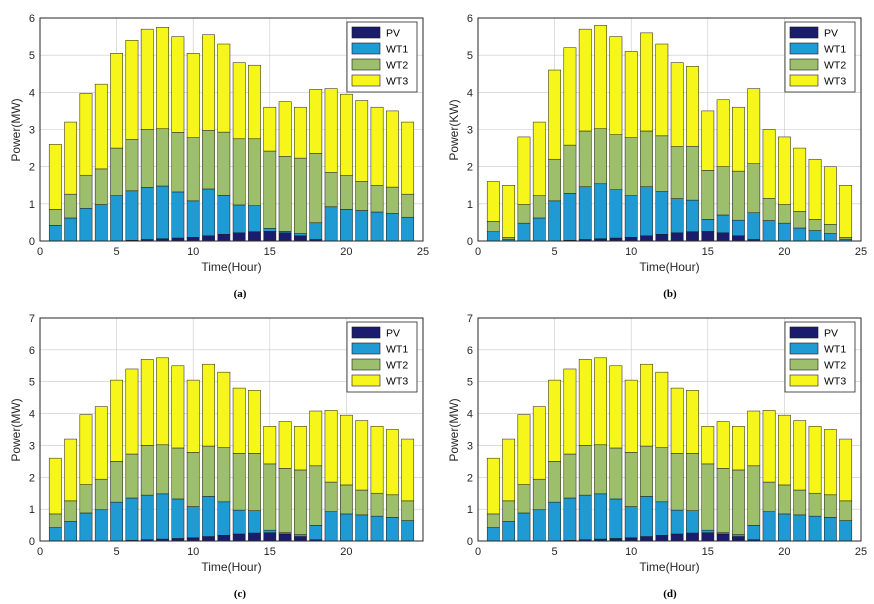  Describe the element at coordinates (366, 32) in the screenshot. I see `legend-swatch-pv` at that location.